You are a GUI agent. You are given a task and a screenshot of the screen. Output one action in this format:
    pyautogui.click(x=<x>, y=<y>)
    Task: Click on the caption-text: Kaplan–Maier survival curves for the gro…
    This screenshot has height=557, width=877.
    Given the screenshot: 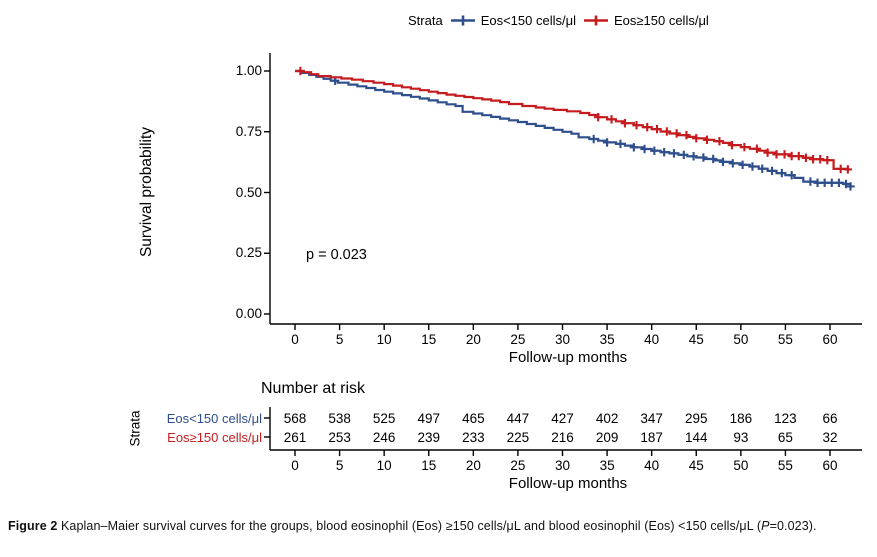 What is the action you would take?
    pyautogui.click(x=409, y=526)
    